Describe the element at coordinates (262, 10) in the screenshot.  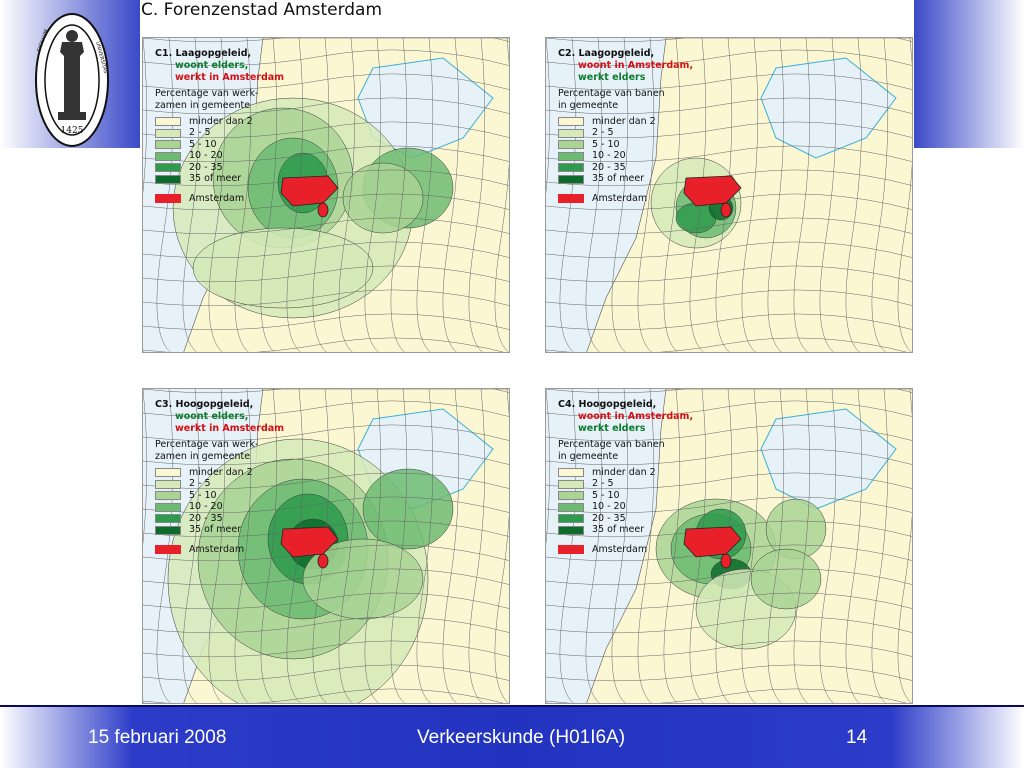
I see `slide-title: C. Forenzenstad Amsterdam` at that location.